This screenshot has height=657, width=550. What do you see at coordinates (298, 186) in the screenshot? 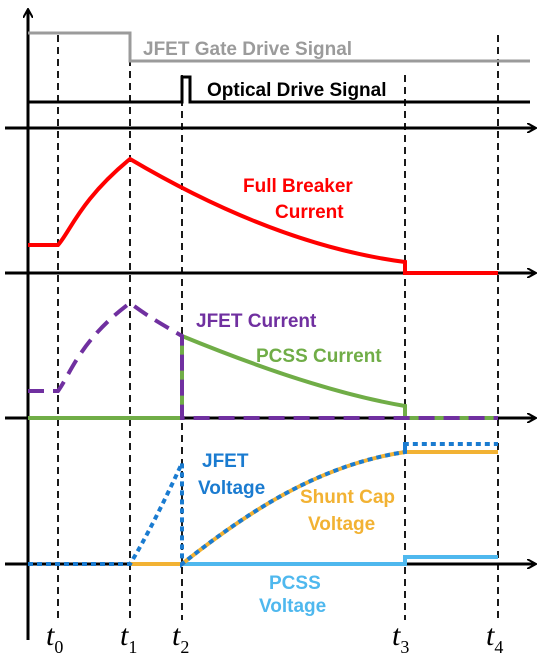
I see `breaker-current-label-1: Full Breaker` at bounding box center [298, 186].